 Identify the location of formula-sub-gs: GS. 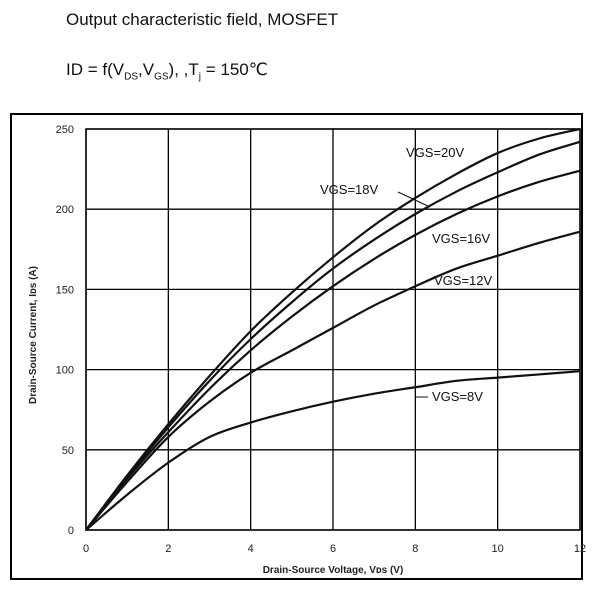
(161, 77).